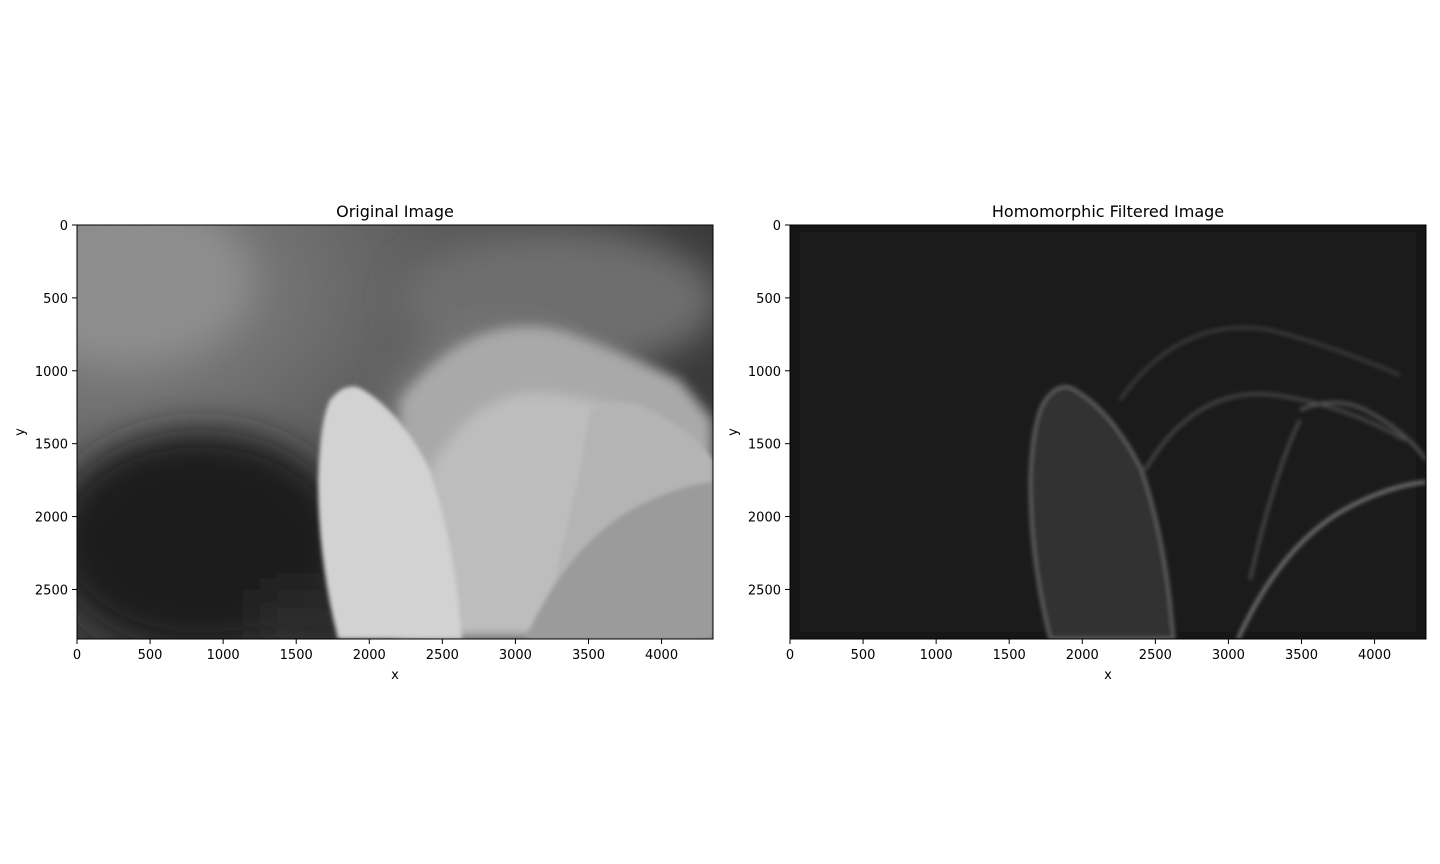  What do you see at coordinates (395, 211) in the screenshot?
I see `chart-title: Original Image` at bounding box center [395, 211].